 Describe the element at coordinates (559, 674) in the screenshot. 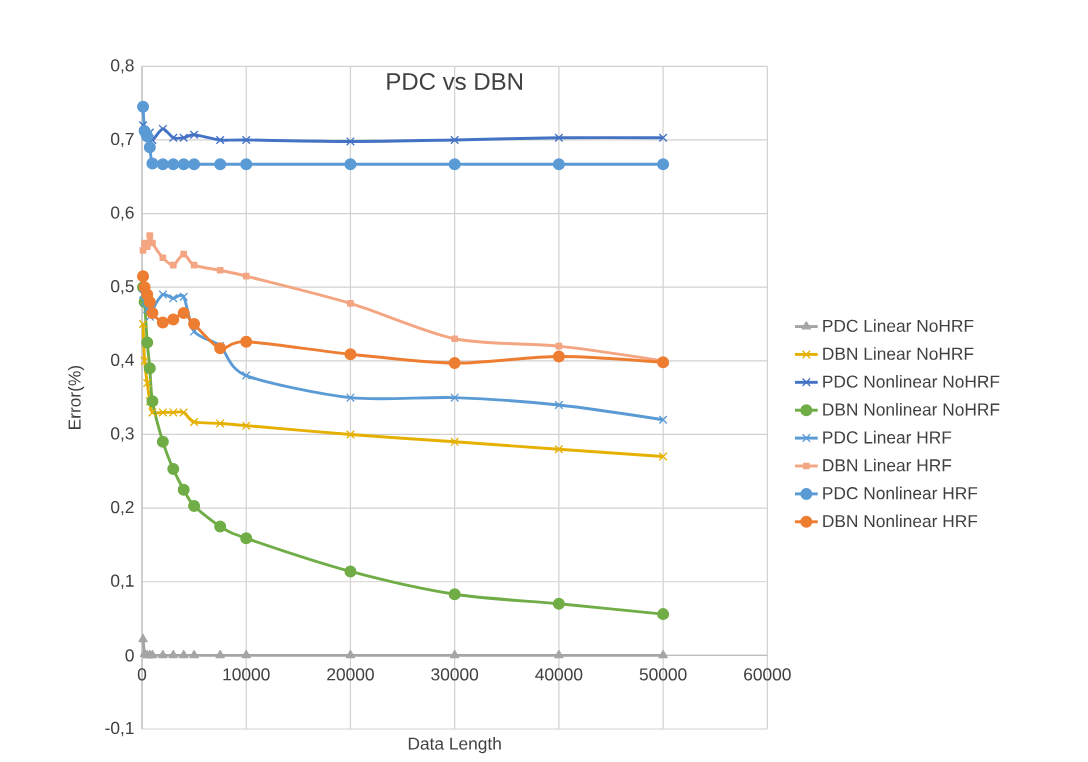

I see `x-tick-label: 40000` at that location.